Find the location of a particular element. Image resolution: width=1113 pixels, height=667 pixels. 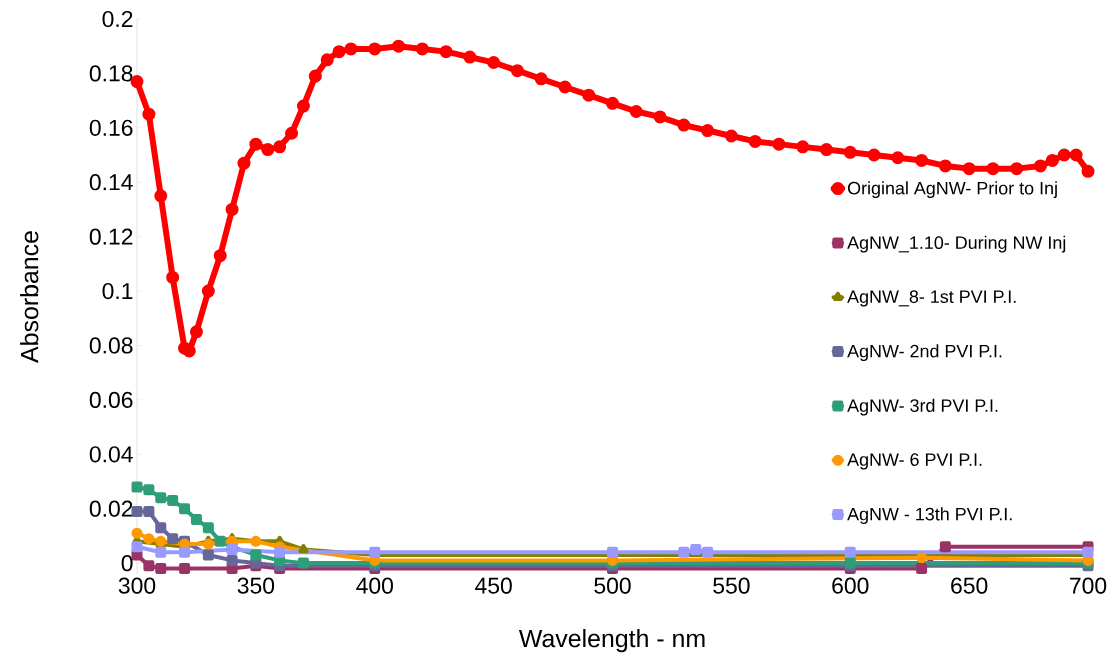

x-tick-label: 500 is located at coordinates (612, 585).